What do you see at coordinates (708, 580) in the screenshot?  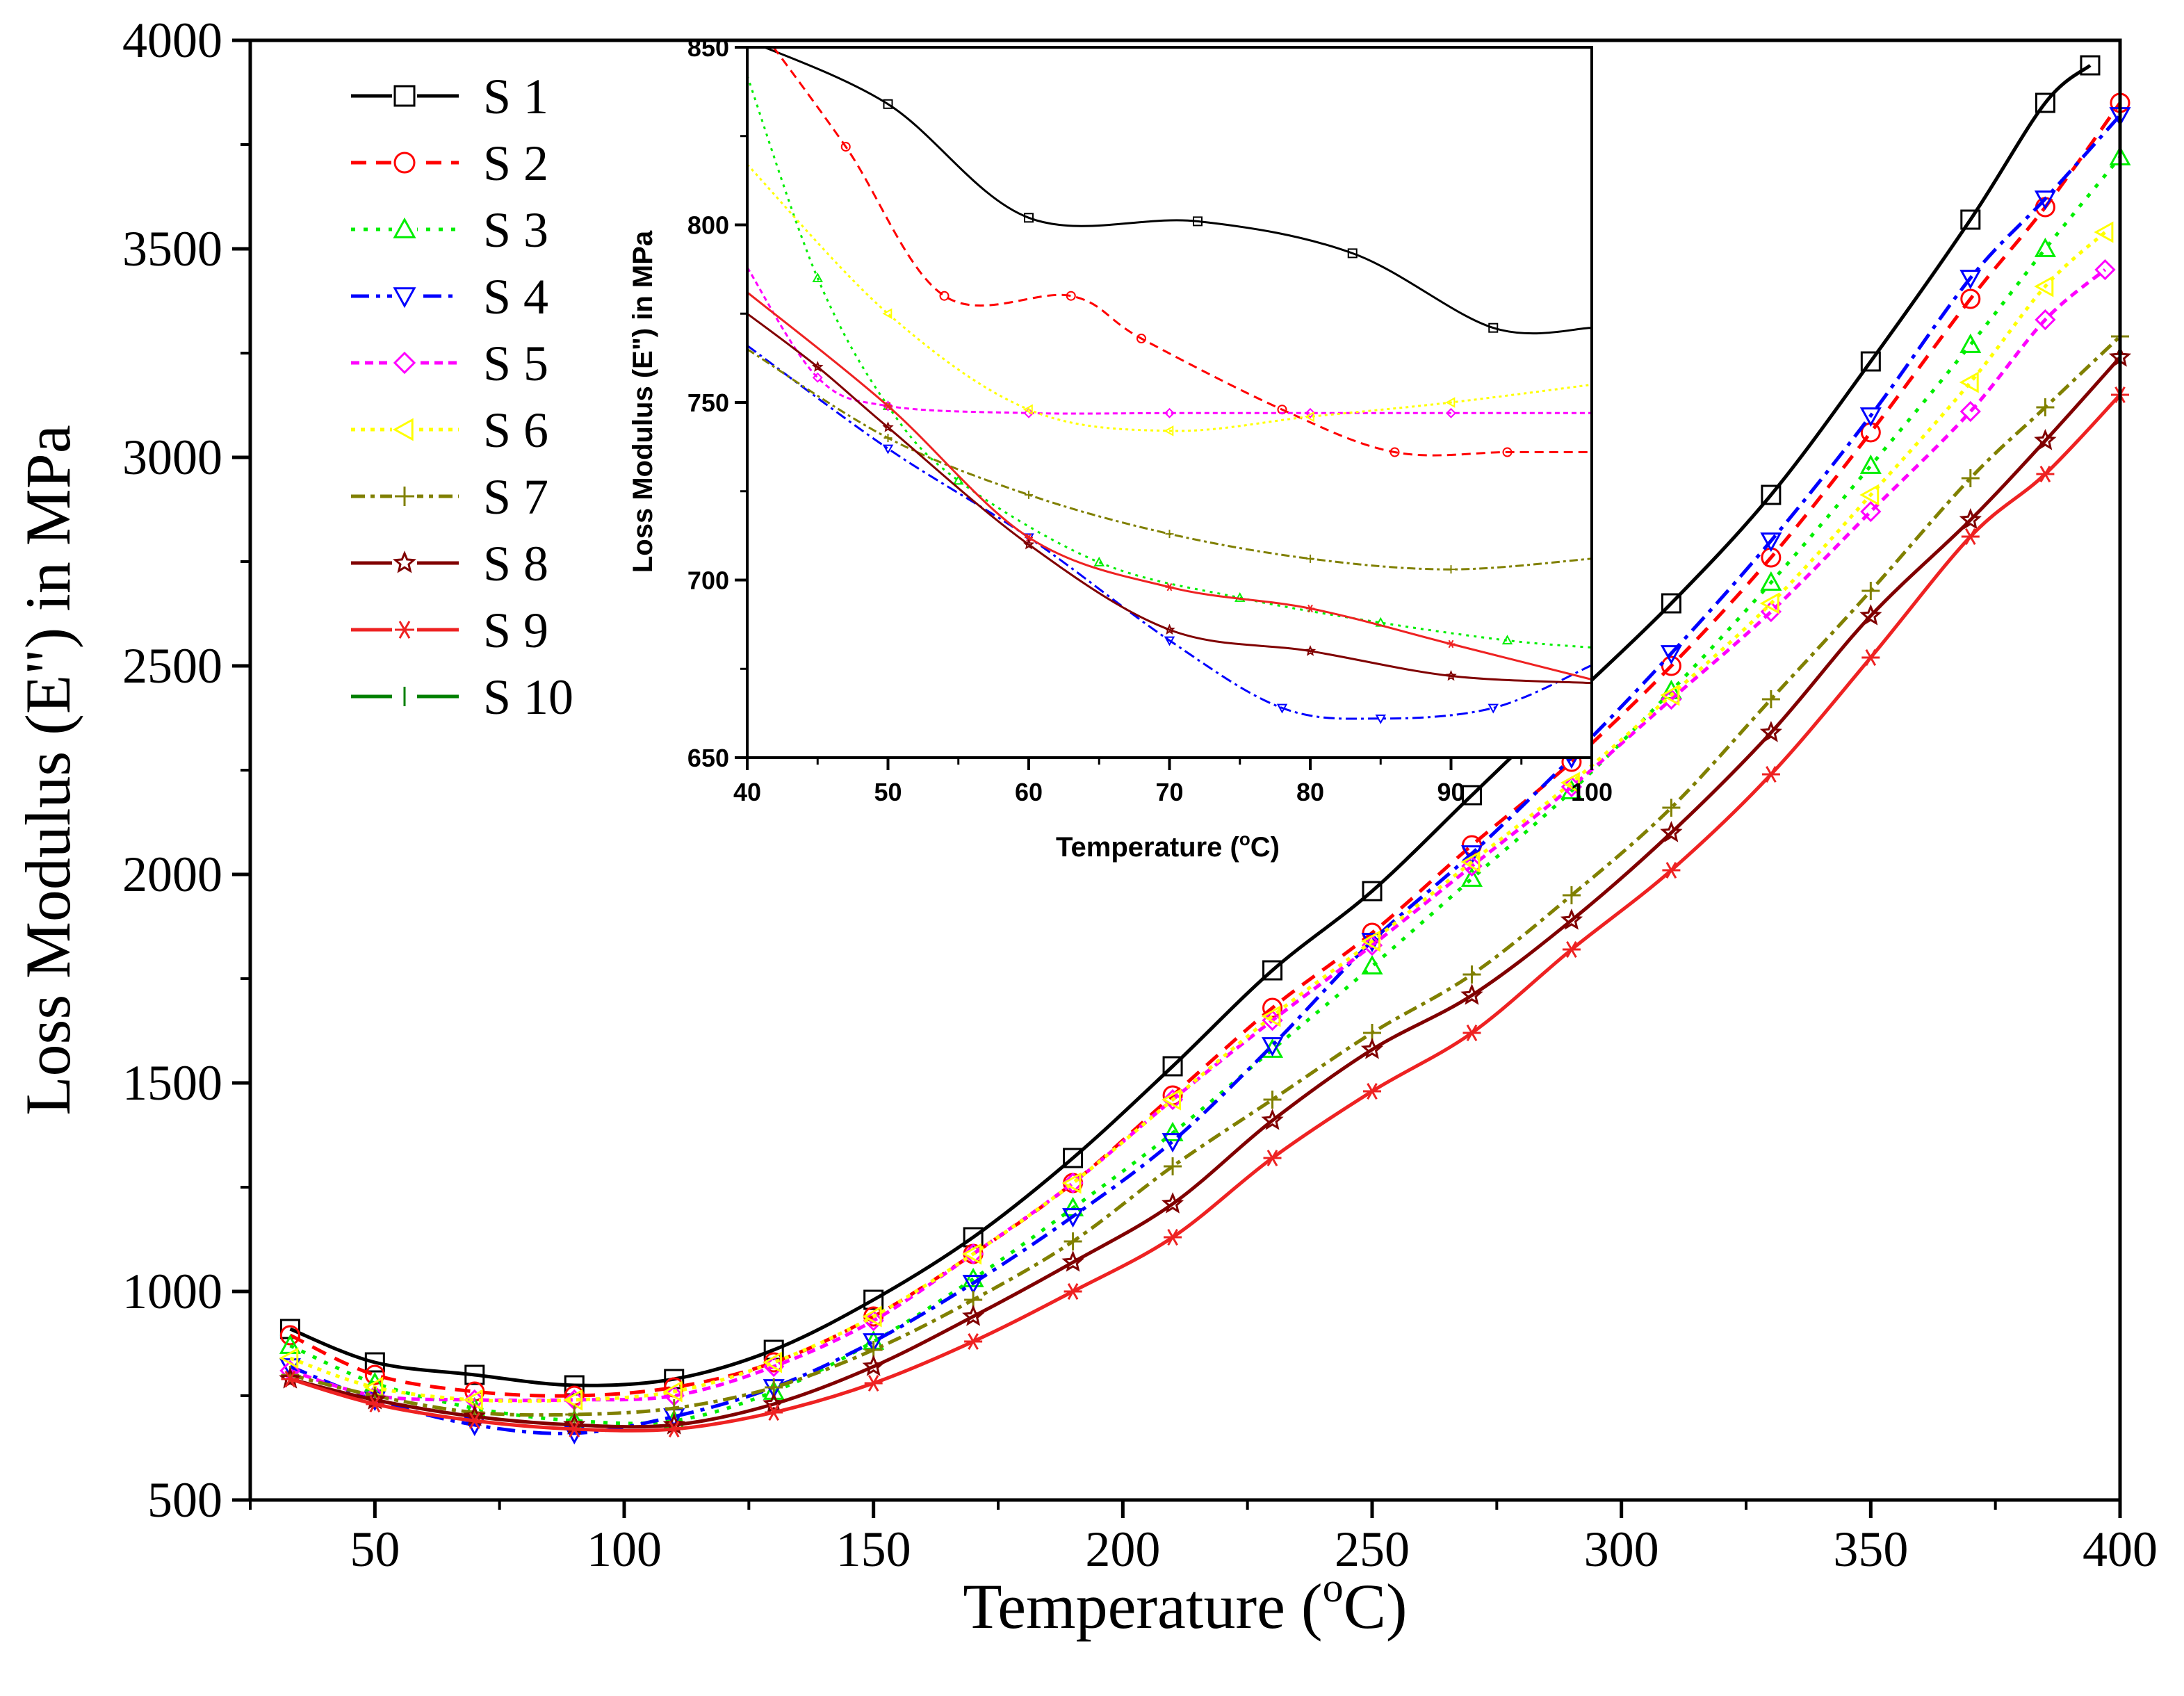 I see `inset-y-tick-label: 700` at bounding box center [708, 580].